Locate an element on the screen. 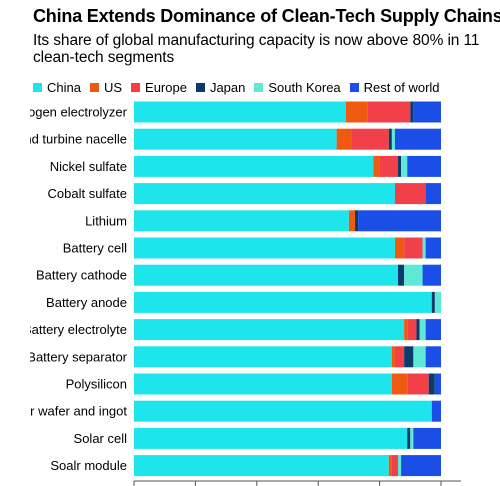  legend-item-south-korea: South Korea is located at coordinates (297, 87).